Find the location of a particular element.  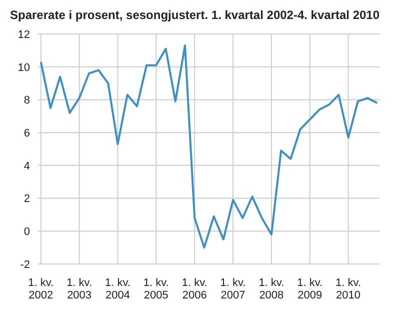

x-tick-label: 1. kv. 2005 is located at coordinates (156, 289).